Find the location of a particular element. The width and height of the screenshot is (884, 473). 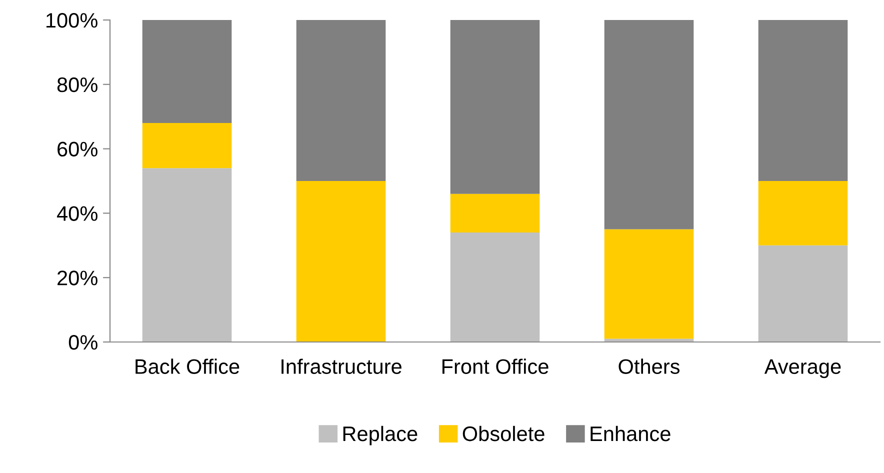

x-tick-label: Others is located at coordinates (649, 366).